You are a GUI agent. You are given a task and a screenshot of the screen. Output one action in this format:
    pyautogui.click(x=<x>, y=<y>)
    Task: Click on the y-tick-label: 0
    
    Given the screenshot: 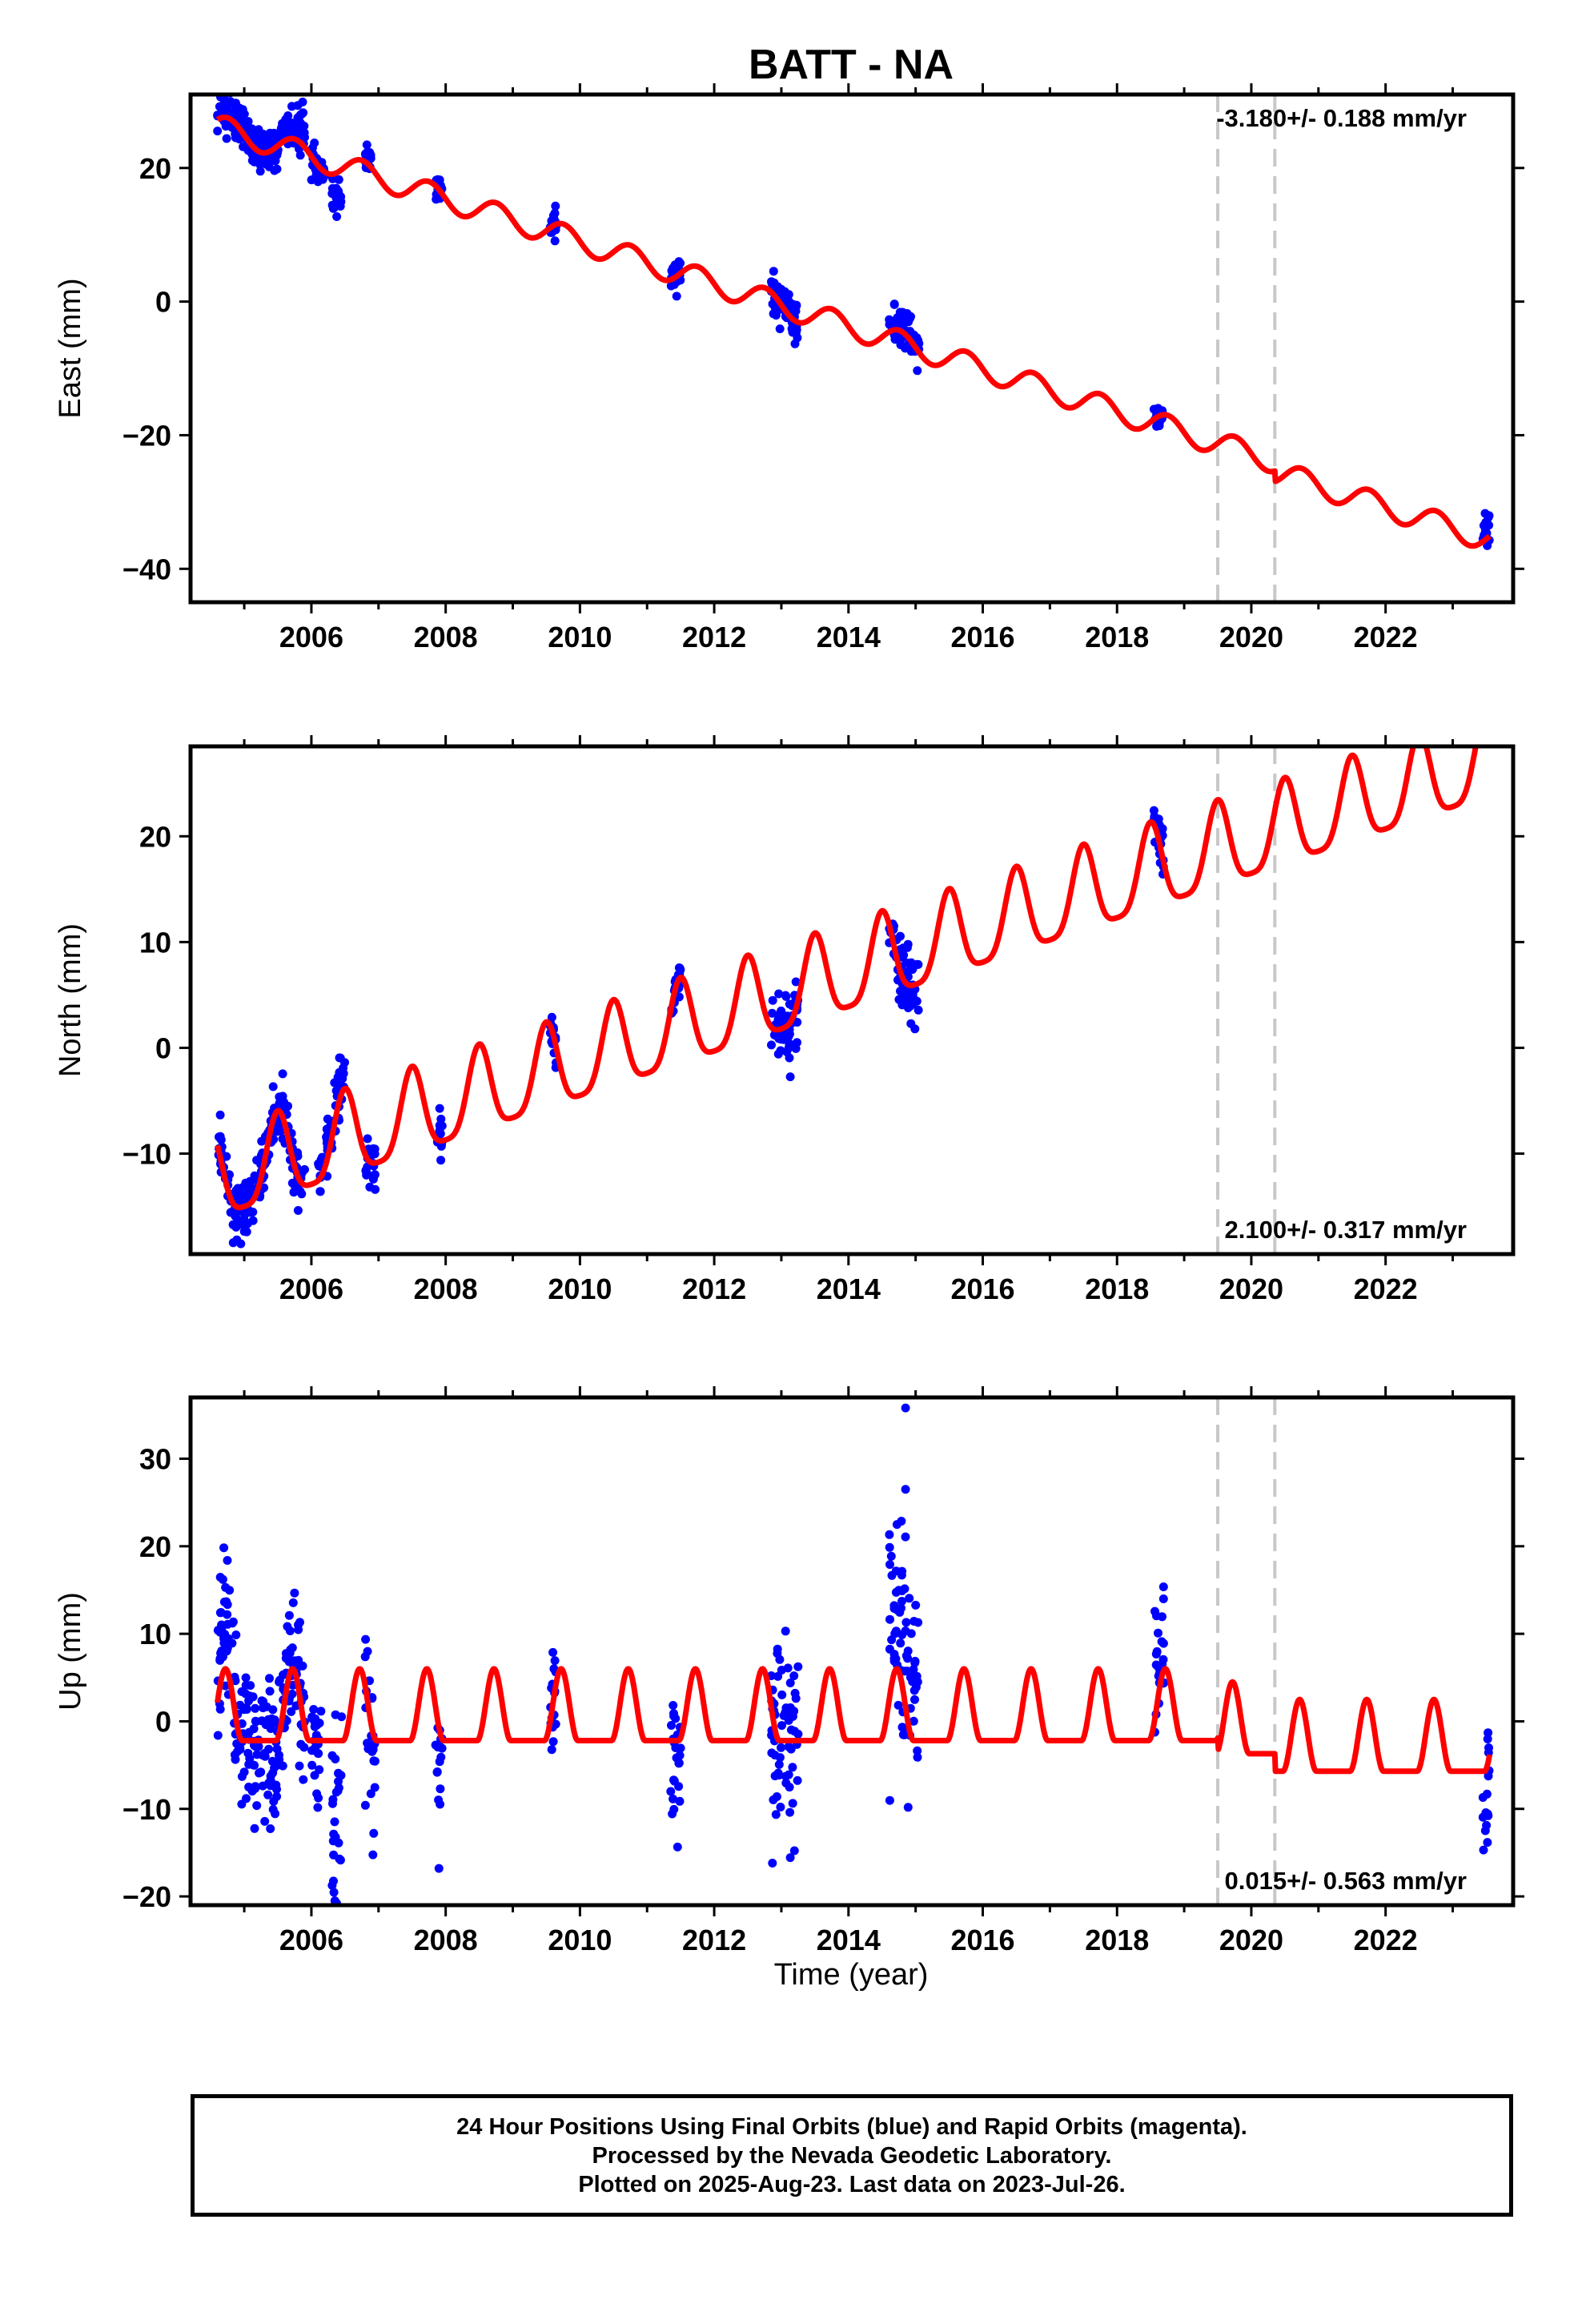 What is the action you would take?
    pyautogui.click(x=163, y=302)
    